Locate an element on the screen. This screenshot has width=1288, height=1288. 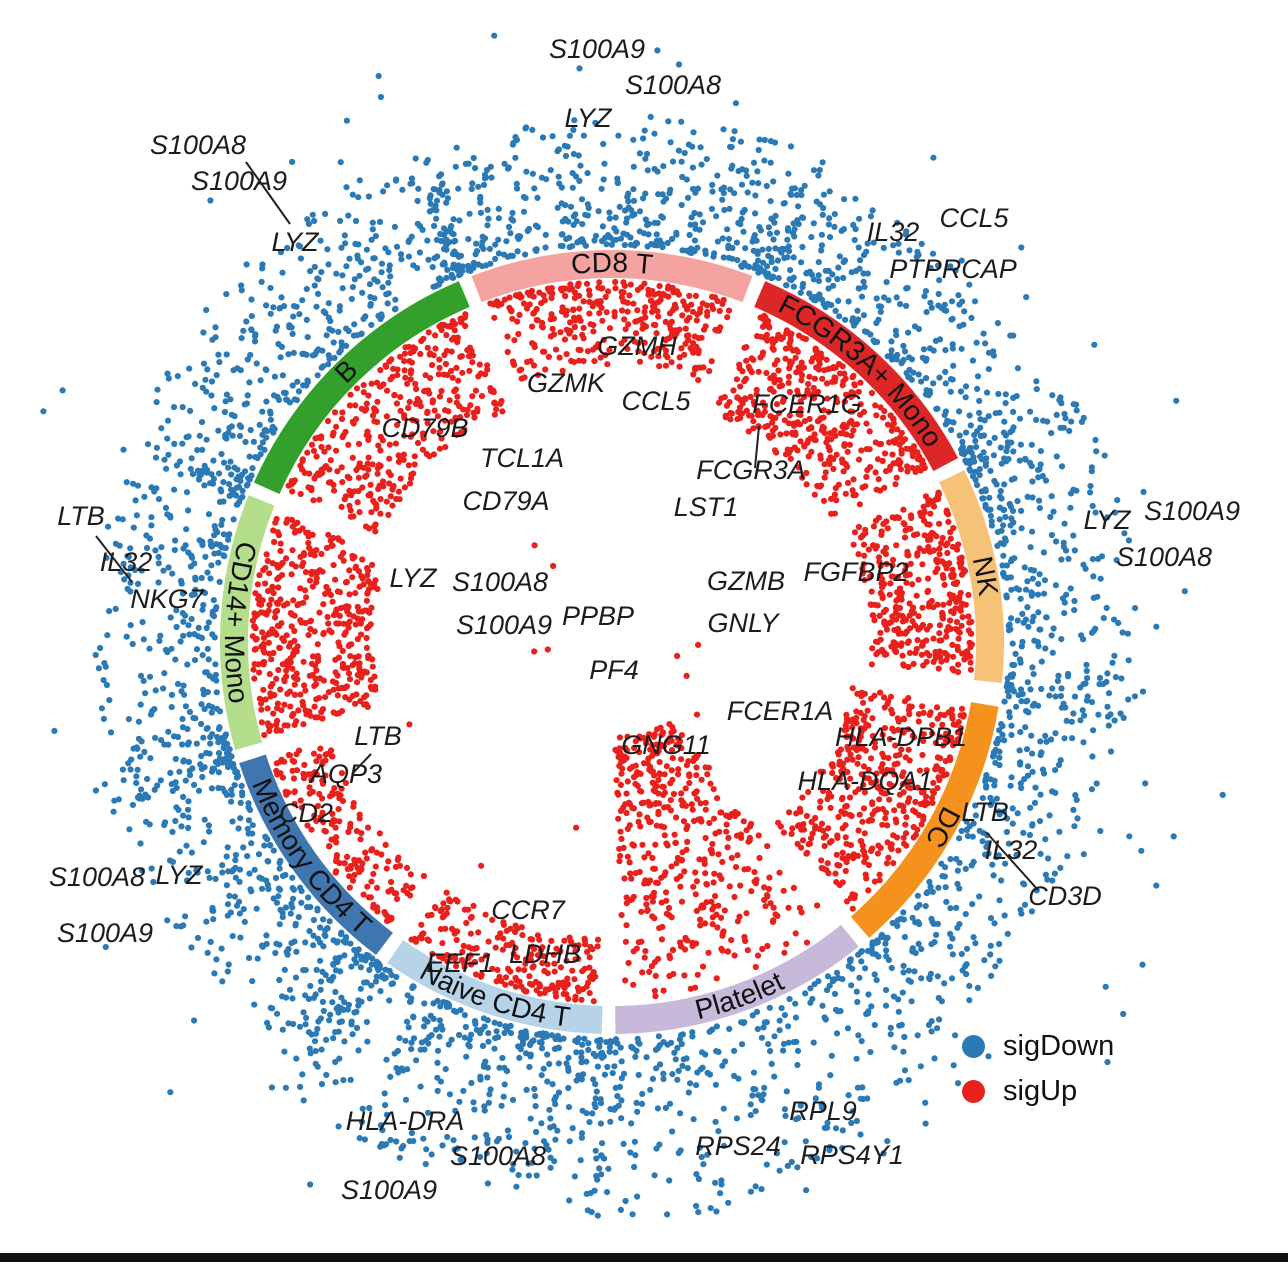
gene-label-GZMH: GZMH is located at coordinates (637, 346).